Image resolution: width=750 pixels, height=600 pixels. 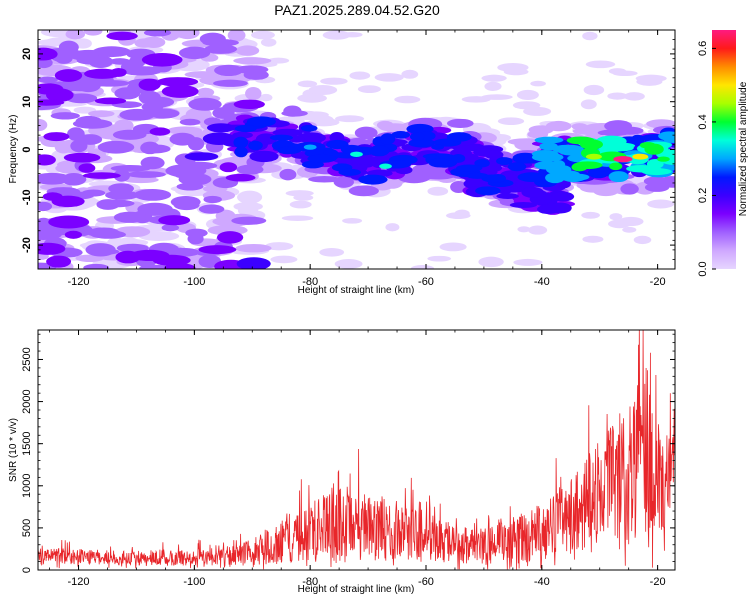 I want to click on snr-x-label: Height of straight line (km), so click(x=356, y=589).